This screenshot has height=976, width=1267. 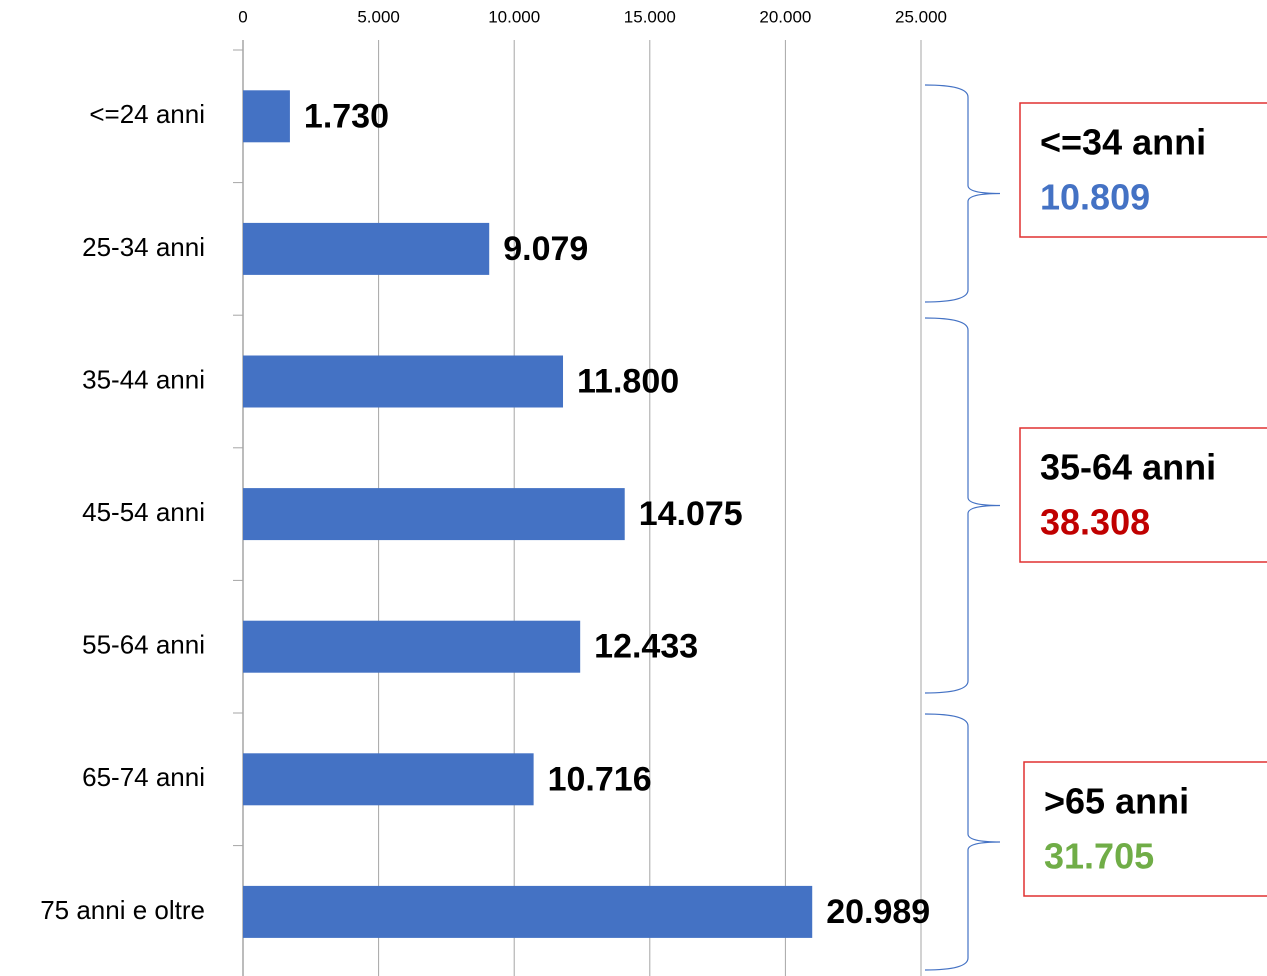 I want to click on annotation-total: 38.308, so click(x=1095, y=522).